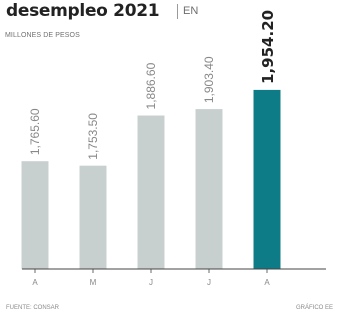 This screenshot has width=339, height=320. Describe the element at coordinates (93, 136) in the screenshot. I see `data-label: 1,753.50` at that location.